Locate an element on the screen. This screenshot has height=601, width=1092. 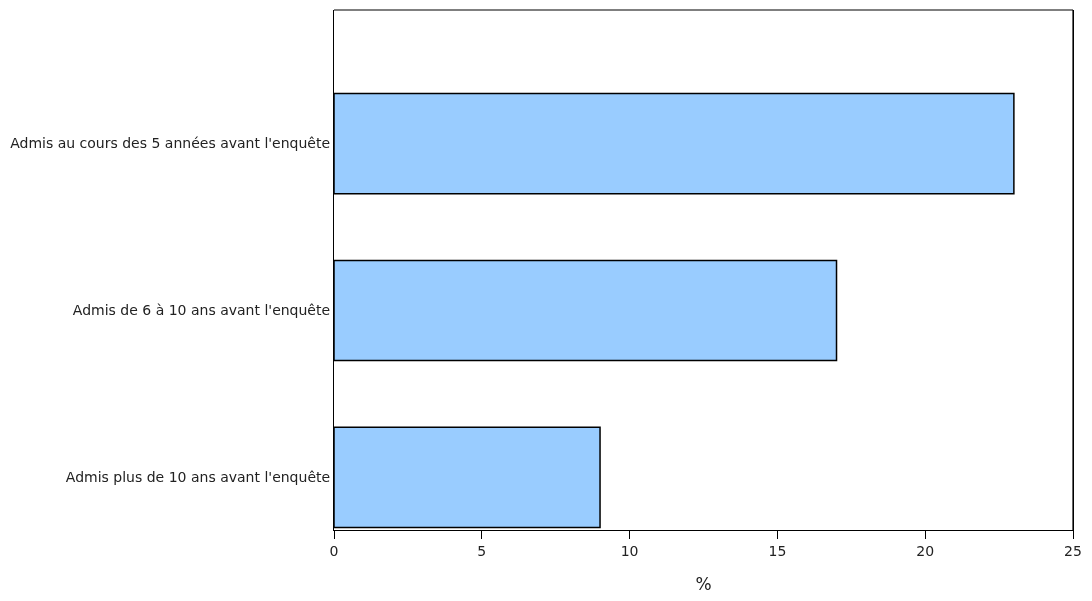
x-tick-label: 0 is located at coordinates (334, 550).